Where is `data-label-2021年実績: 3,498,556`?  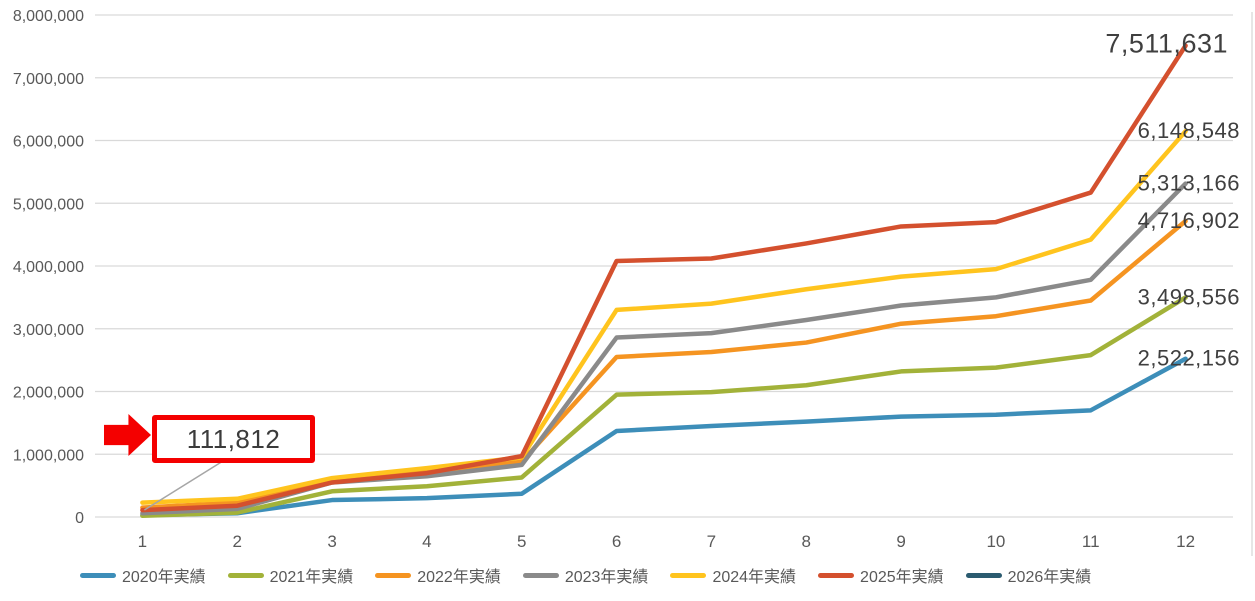
data-label-2021年実績: 3,498,556 is located at coordinates (1189, 296).